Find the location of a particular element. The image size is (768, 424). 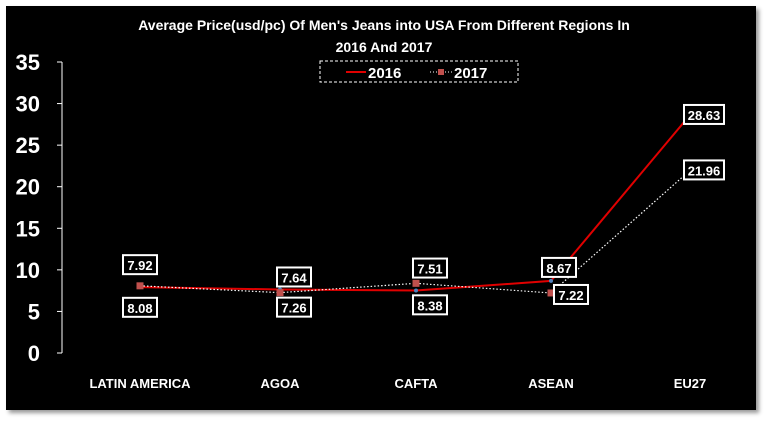

data-label-2016: 28.63 is located at coordinates (704, 115).